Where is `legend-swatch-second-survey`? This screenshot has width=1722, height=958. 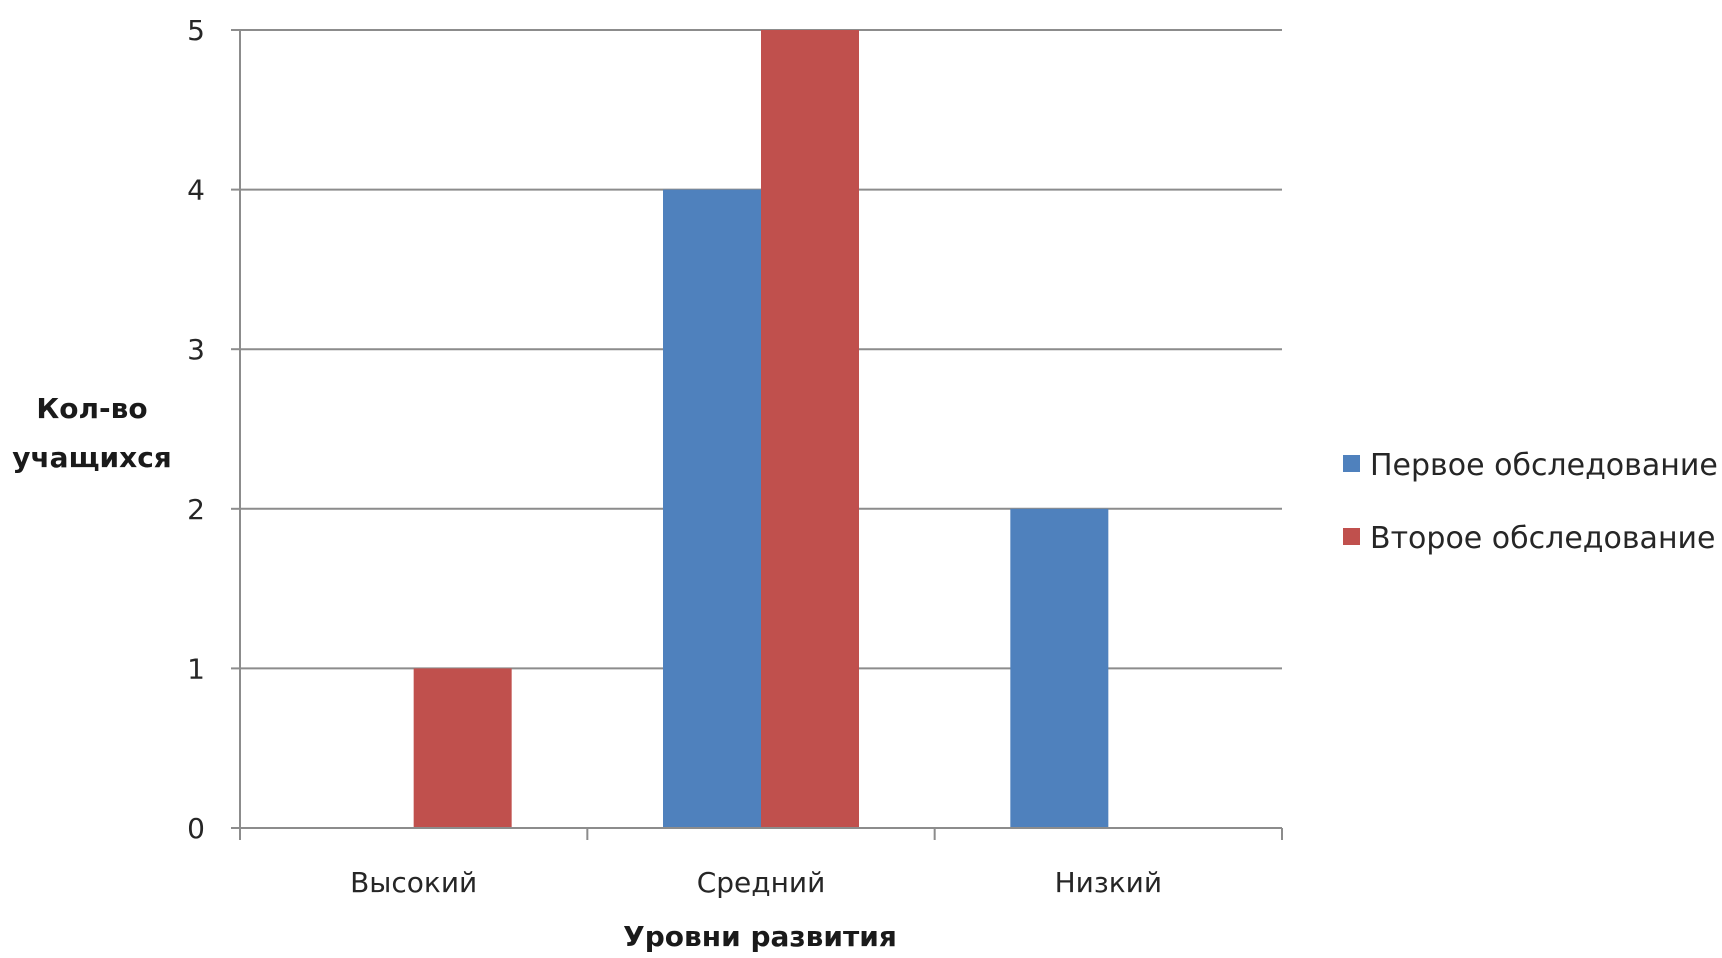 legend-swatch-second-survey is located at coordinates (1351, 536).